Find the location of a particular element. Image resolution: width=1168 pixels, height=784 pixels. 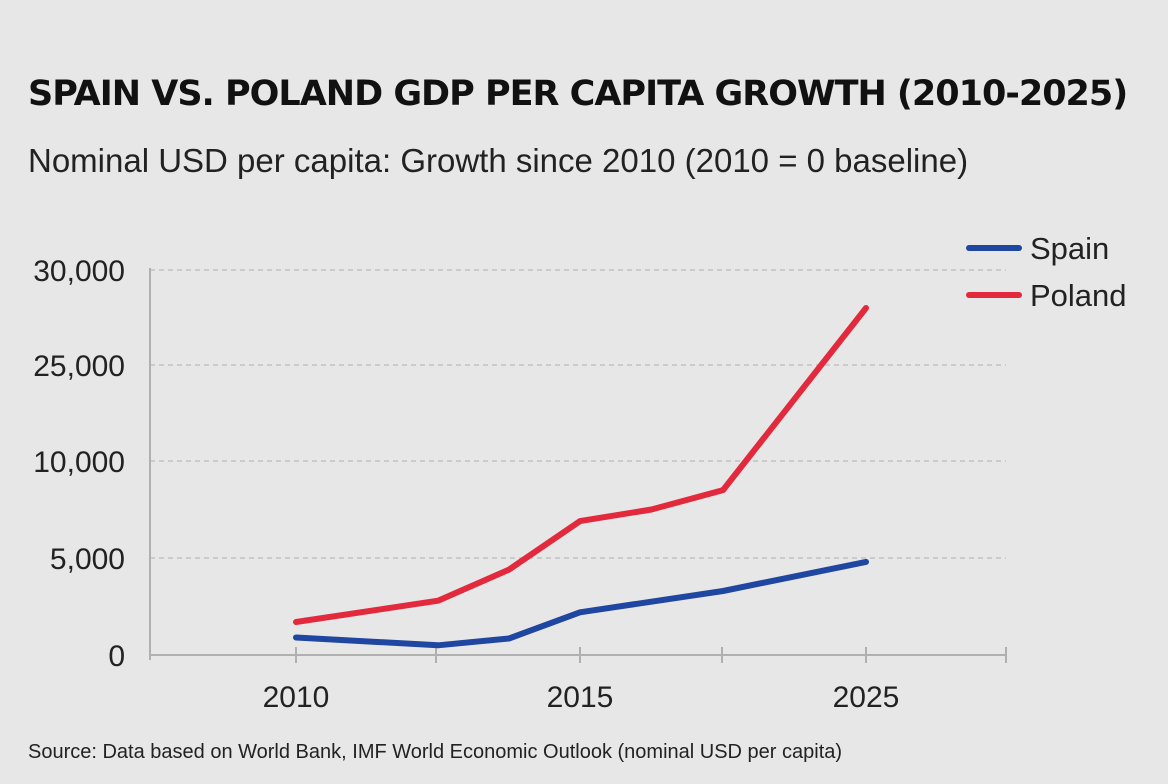

legend-label-poland: Poland is located at coordinates (1078, 295).